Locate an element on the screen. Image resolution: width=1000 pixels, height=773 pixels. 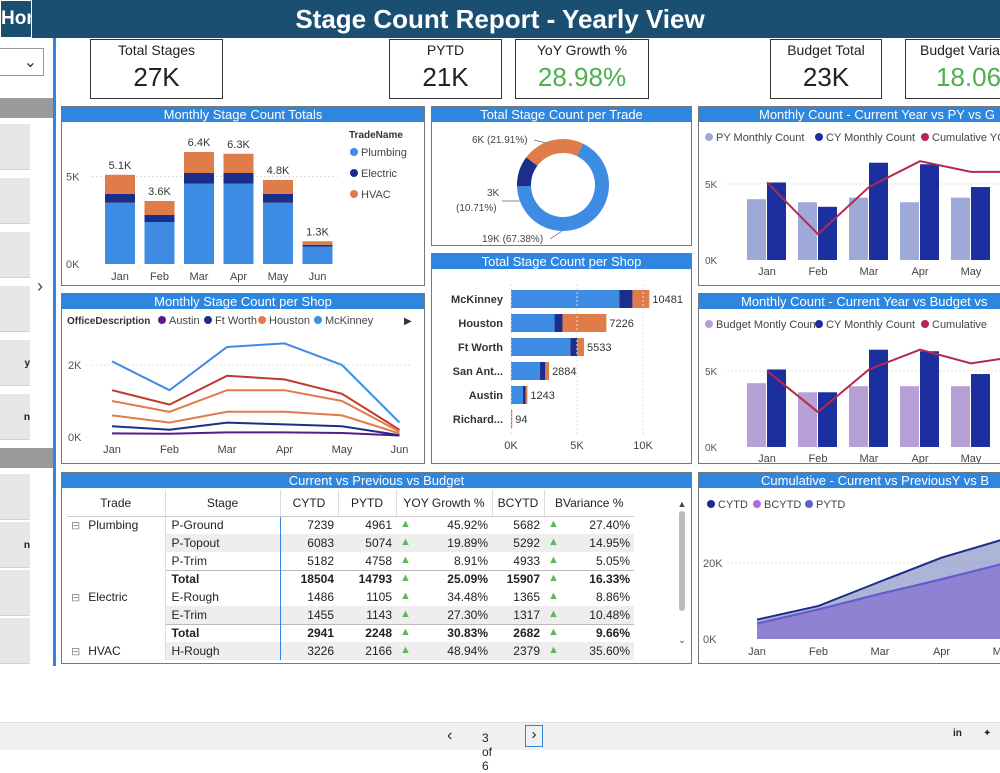
col-header-cytd: CYTD is located at coordinates (309, 503).